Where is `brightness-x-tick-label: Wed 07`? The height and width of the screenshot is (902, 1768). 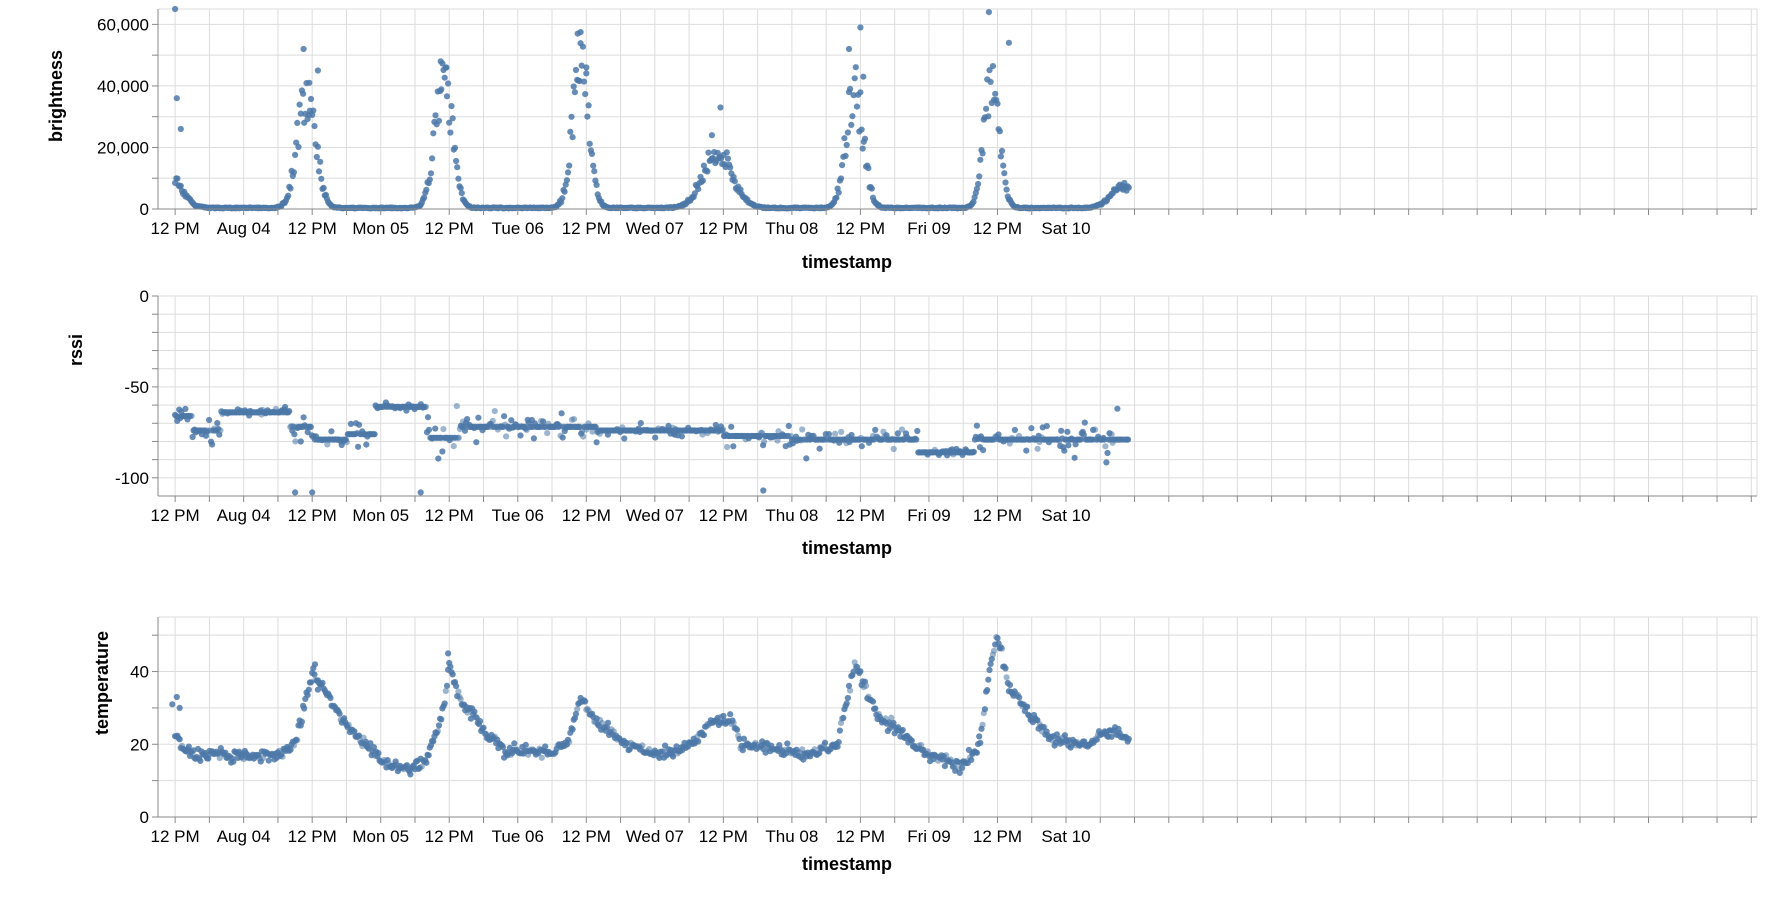 brightness-x-tick-label: Wed 07 is located at coordinates (655, 228).